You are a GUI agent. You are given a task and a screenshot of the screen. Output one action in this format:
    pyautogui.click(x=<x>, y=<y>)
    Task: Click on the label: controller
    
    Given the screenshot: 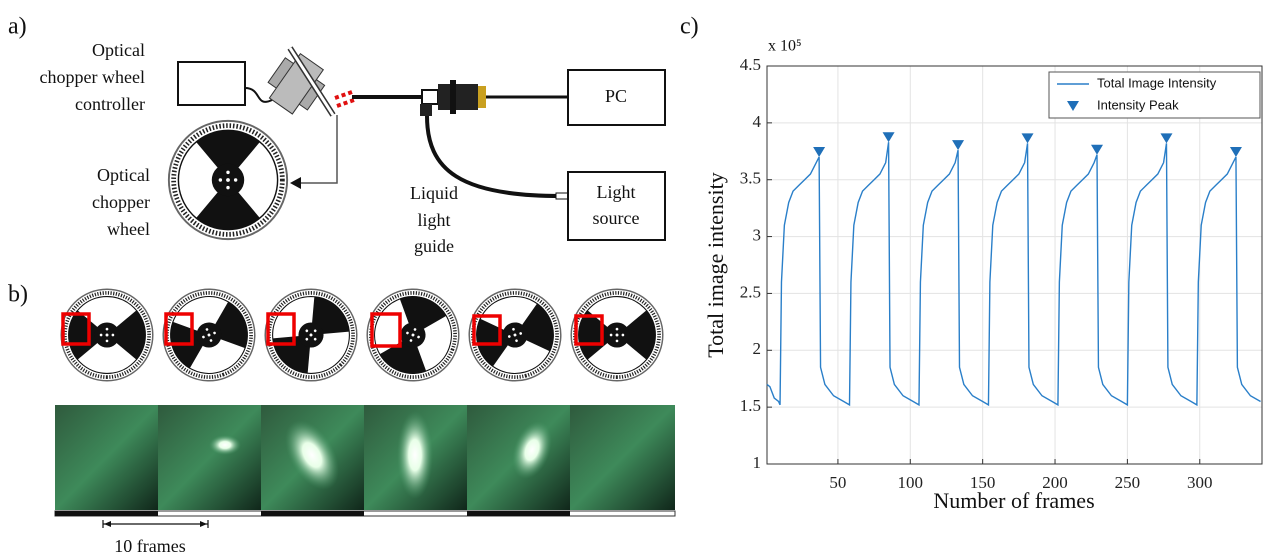 What is the action you would take?
    pyautogui.click(x=110, y=104)
    